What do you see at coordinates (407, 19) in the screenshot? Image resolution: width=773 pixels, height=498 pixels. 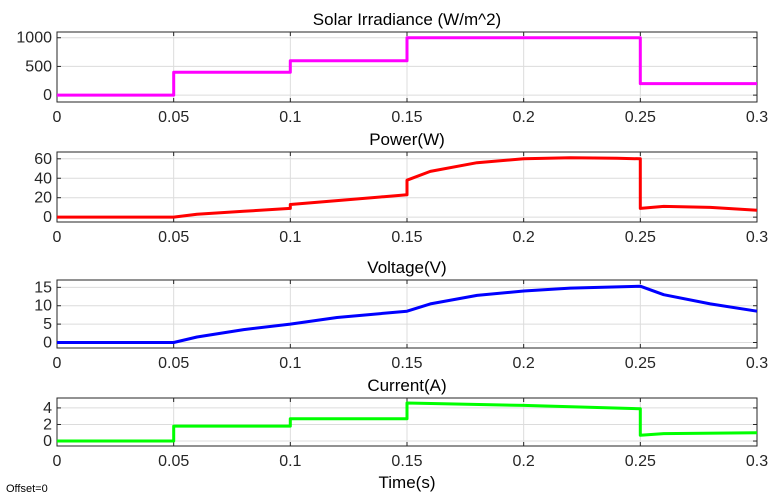 I see `chart-title: Solar Irradiance (W/m^2)` at bounding box center [407, 19].